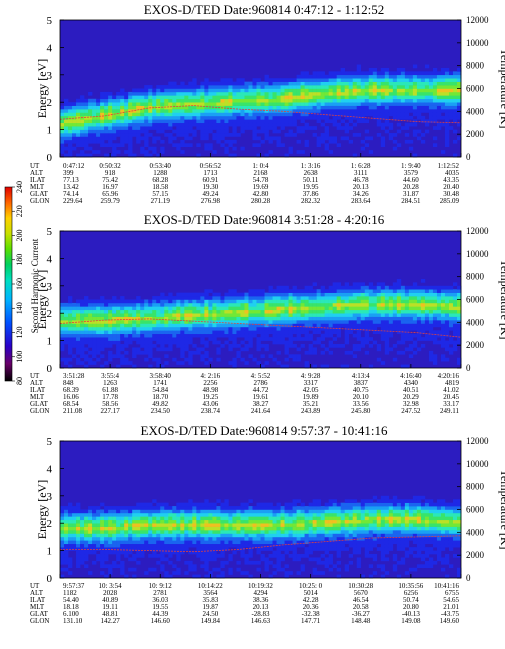  What do you see at coordinates (211, 187) in the screenshot?
I see `table-cell: 19.30` at bounding box center [211, 187].